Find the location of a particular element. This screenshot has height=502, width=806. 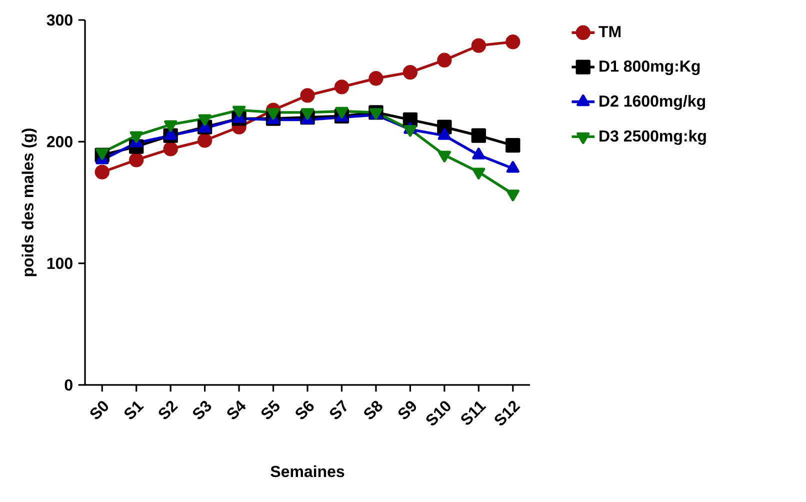

y-tick-label: 100 is located at coordinates (59, 263).